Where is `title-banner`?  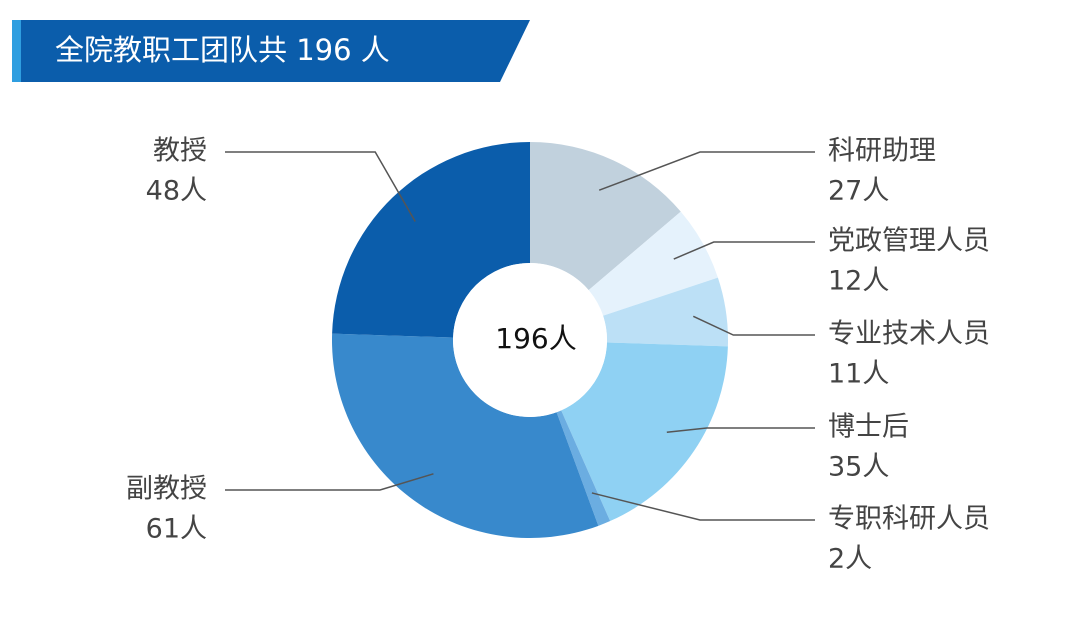 title-banner is located at coordinates (271, 51).